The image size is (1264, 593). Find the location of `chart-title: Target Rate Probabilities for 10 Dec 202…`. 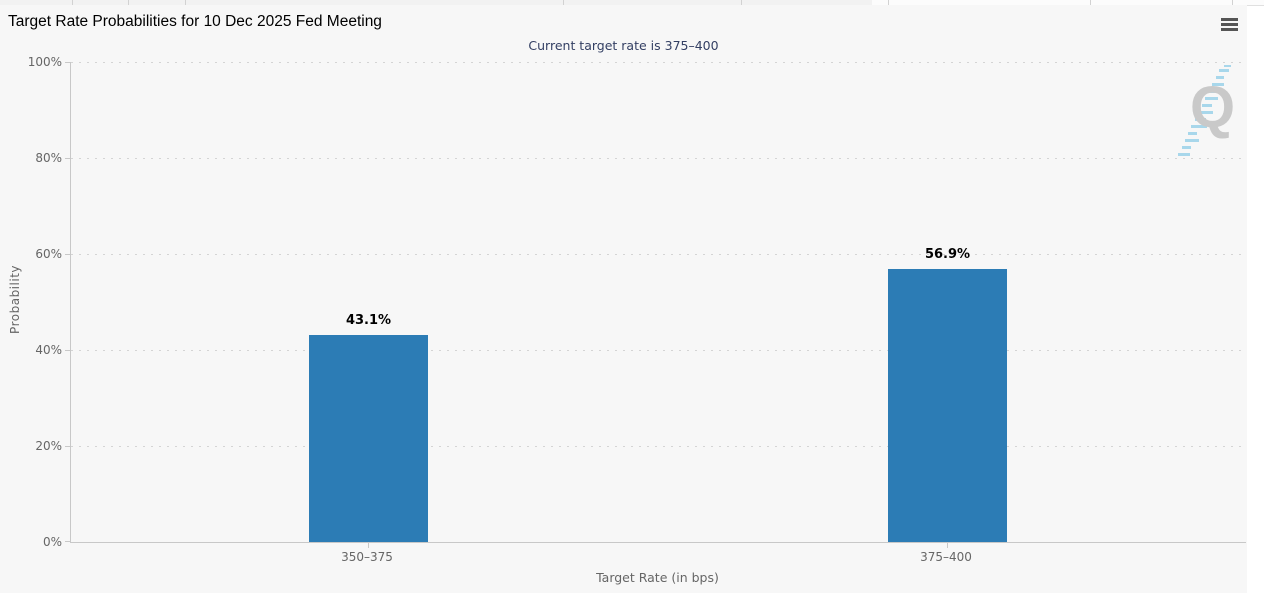

chart-title: Target Rate Probabilities for 10 Dec 202… is located at coordinates (195, 21).